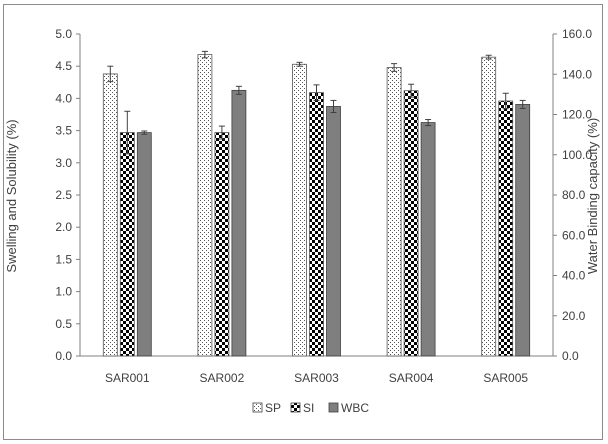 This screenshot has width=608, height=444. What do you see at coordinates (574, 316) in the screenshot?
I see `y-tick-label-right: 20.0` at bounding box center [574, 316].